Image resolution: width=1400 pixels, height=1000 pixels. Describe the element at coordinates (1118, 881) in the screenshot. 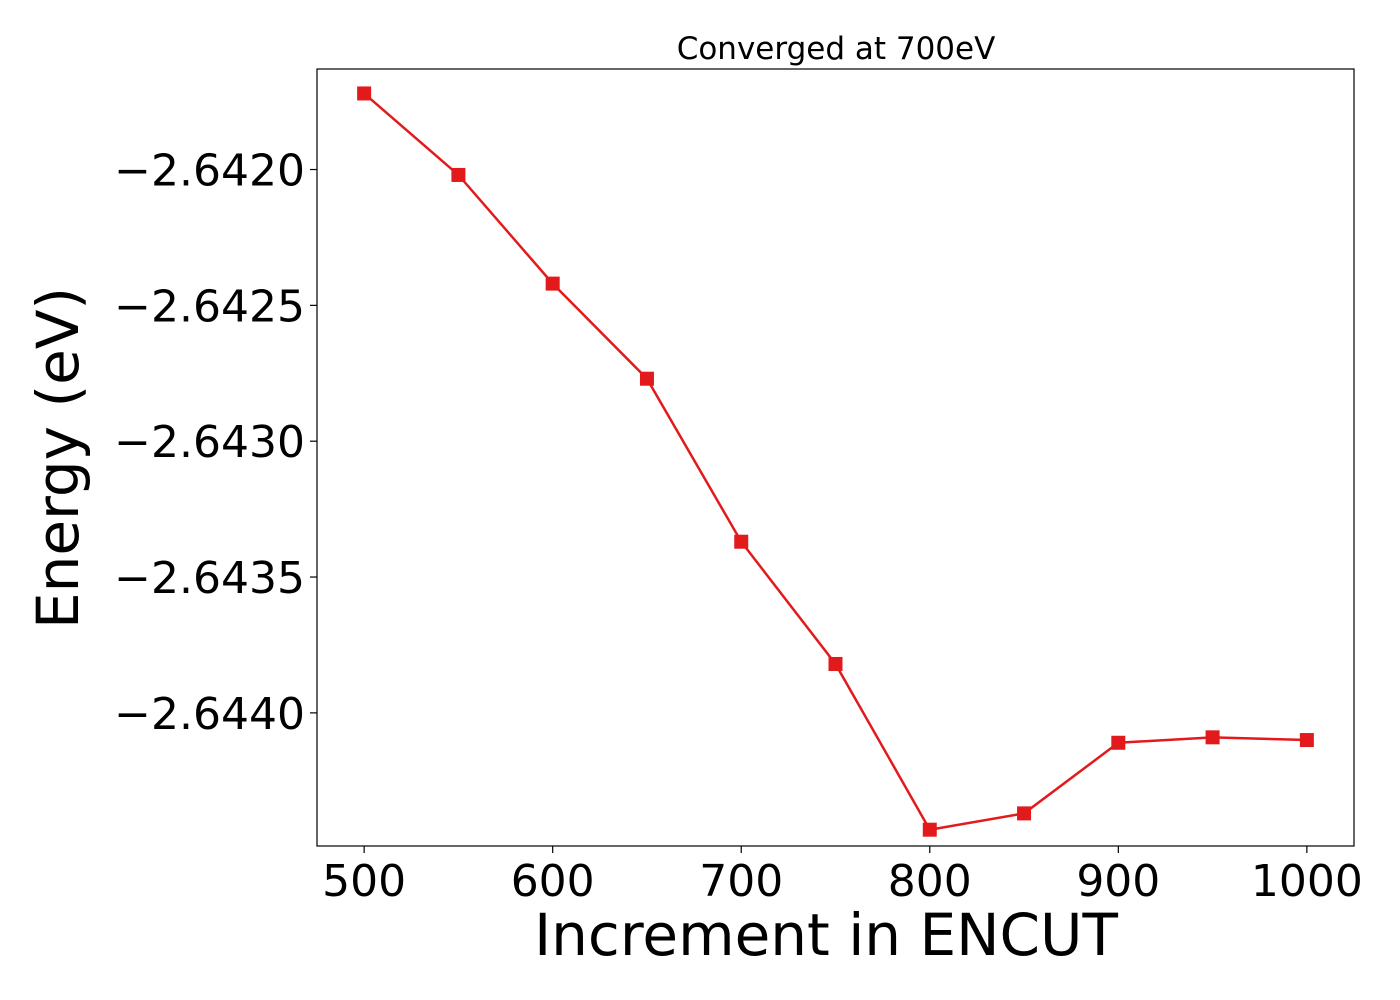

I see `x-tick-label: 900` at that location.